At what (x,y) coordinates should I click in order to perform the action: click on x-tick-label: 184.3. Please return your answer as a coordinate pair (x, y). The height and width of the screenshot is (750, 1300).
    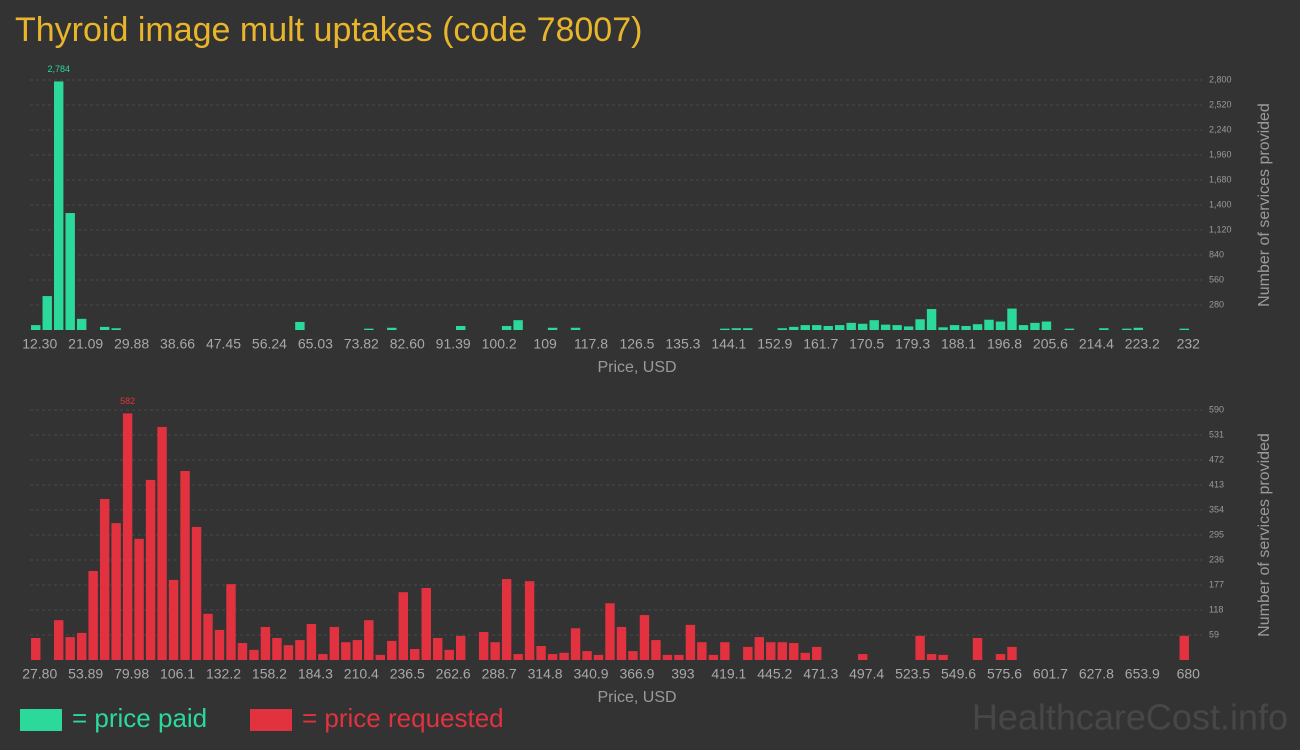
    Looking at the image, I should click on (315, 674).